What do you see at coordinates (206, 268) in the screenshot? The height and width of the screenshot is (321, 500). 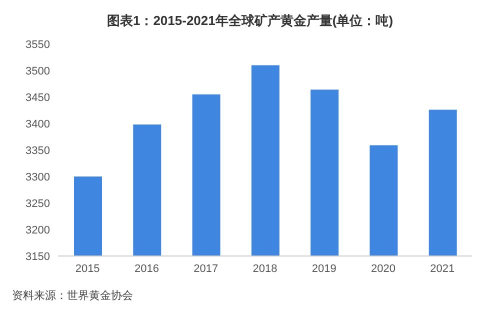 I see `x-tick-label: 2017` at bounding box center [206, 268].